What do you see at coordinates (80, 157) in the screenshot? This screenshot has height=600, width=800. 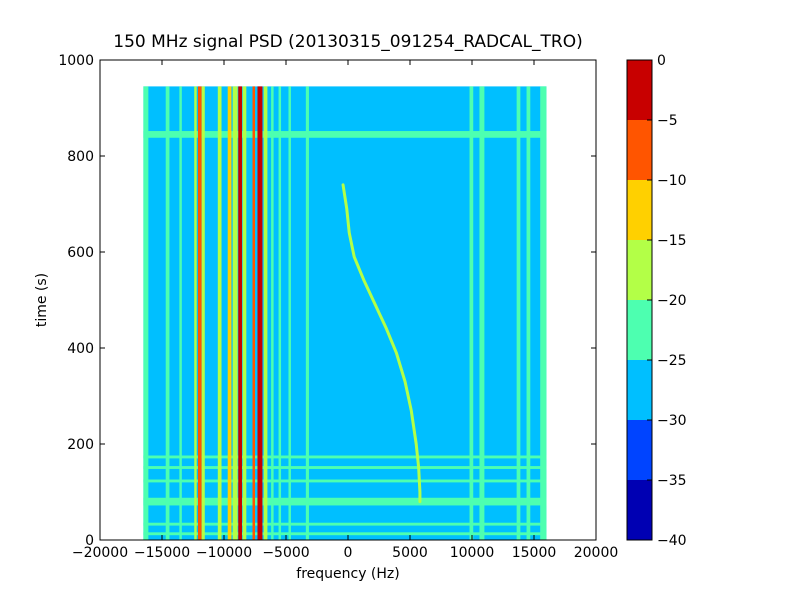 I see `y-tick-label: 800` at bounding box center [80, 157].